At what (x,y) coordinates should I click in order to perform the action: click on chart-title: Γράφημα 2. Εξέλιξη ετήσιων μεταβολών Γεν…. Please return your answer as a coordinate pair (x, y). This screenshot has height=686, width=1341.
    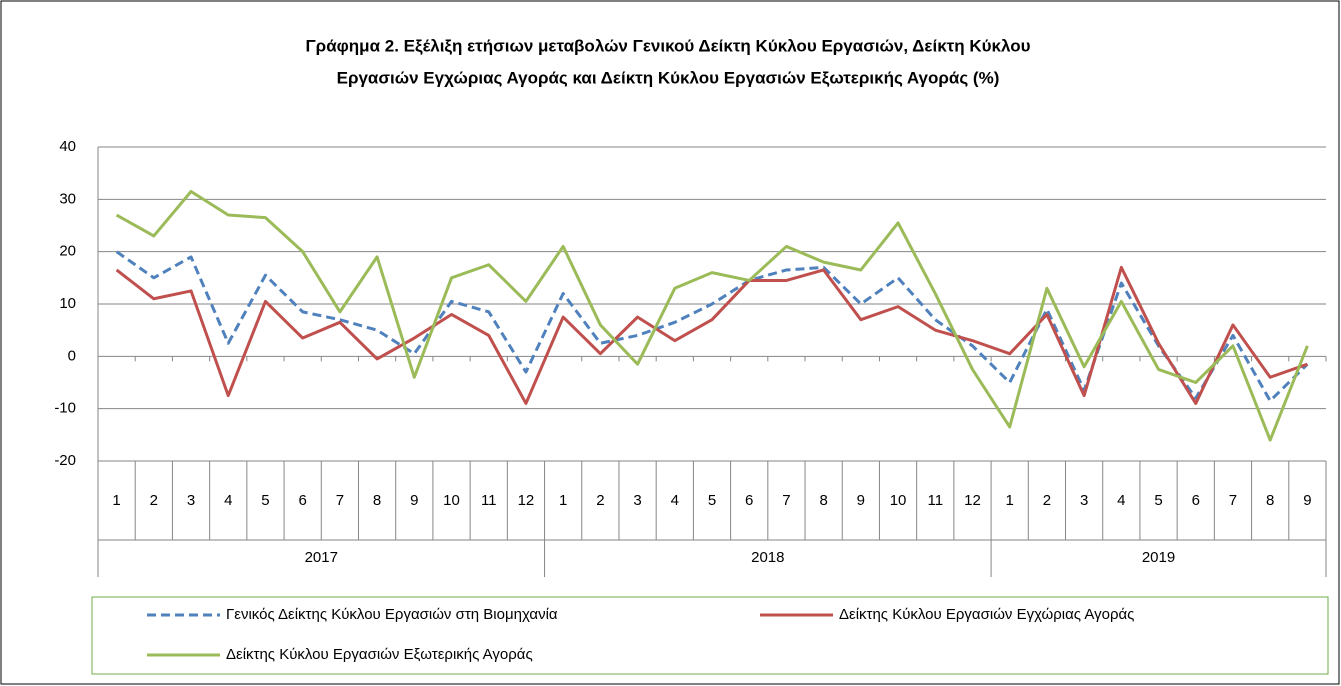
    Looking at the image, I should click on (667, 45).